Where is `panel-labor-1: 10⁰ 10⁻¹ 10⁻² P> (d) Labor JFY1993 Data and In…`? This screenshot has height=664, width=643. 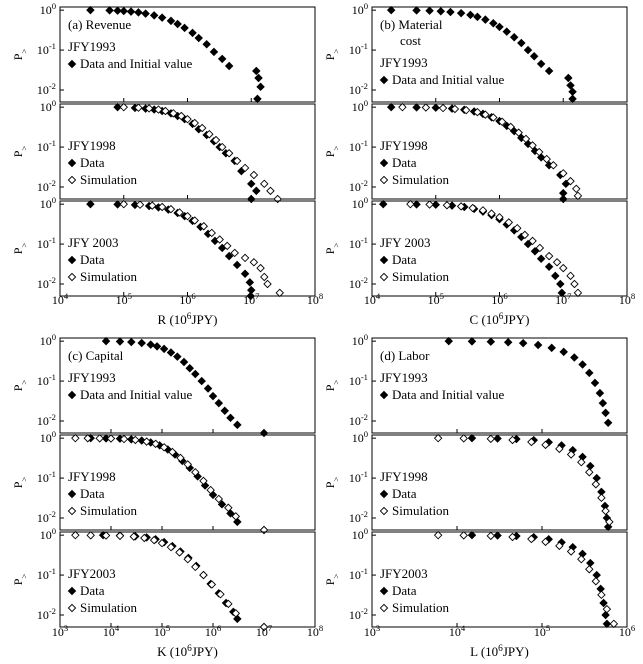
panel-labor-1: 10⁰ 10⁻¹ 10⁻² P> (d) Labor JFY1993 Data and In… is located at coordinates (475, 383).